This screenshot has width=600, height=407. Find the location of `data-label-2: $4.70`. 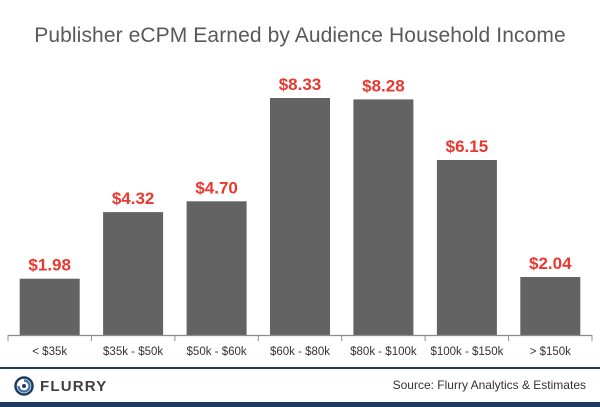

data-label-2: $4.70 is located at coordinates (216, 187).